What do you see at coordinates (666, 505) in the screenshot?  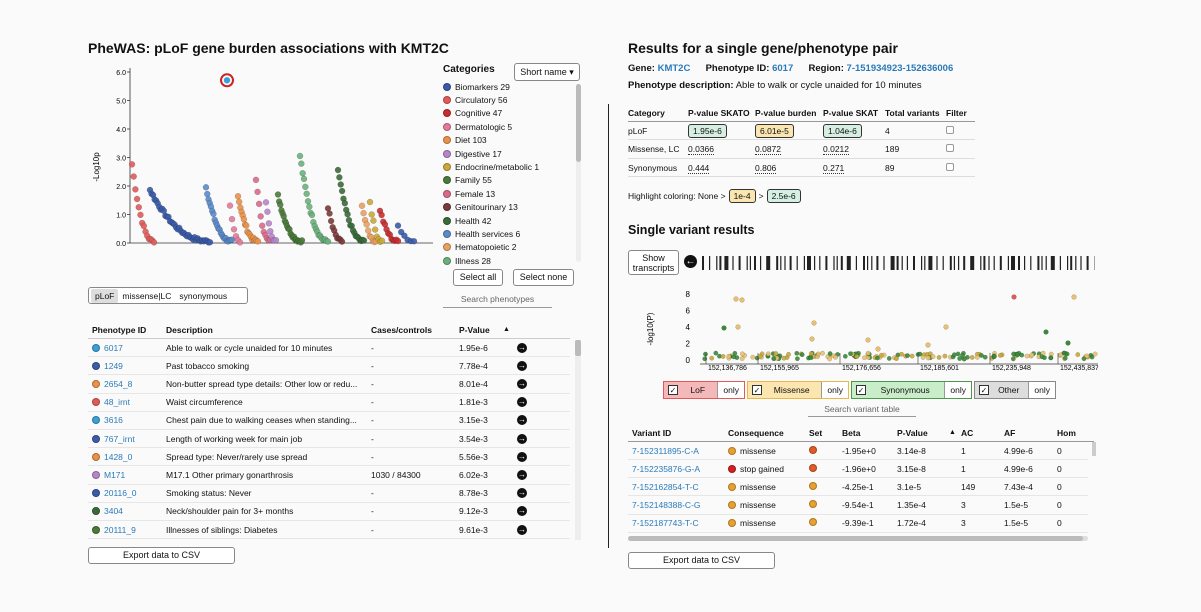 I see `variant-id-link: 7-152148388-C-G` at bounding box center [666, 505].